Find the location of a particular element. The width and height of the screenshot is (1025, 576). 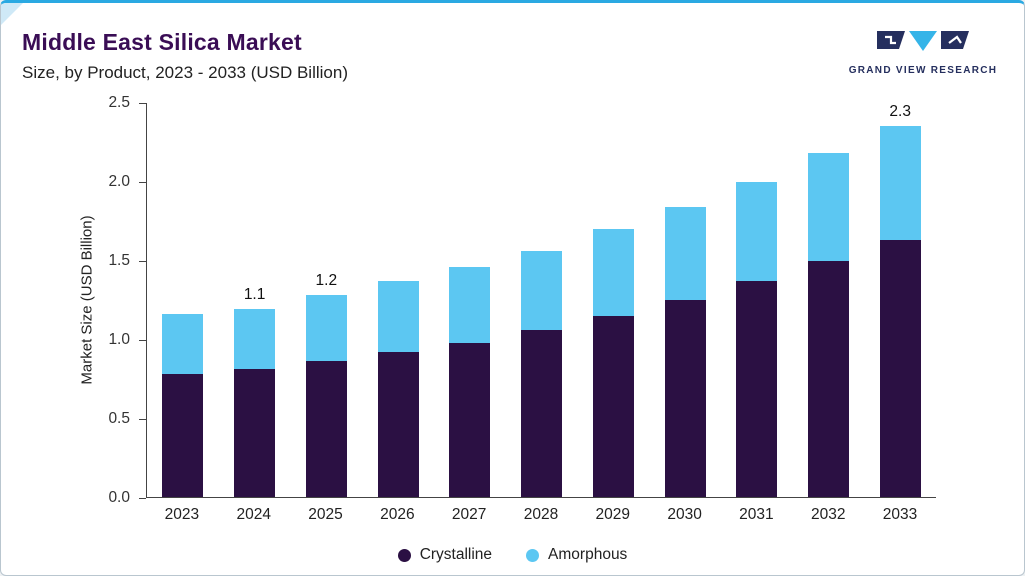

corner-accent-shape is located at coordinates (12, 14).